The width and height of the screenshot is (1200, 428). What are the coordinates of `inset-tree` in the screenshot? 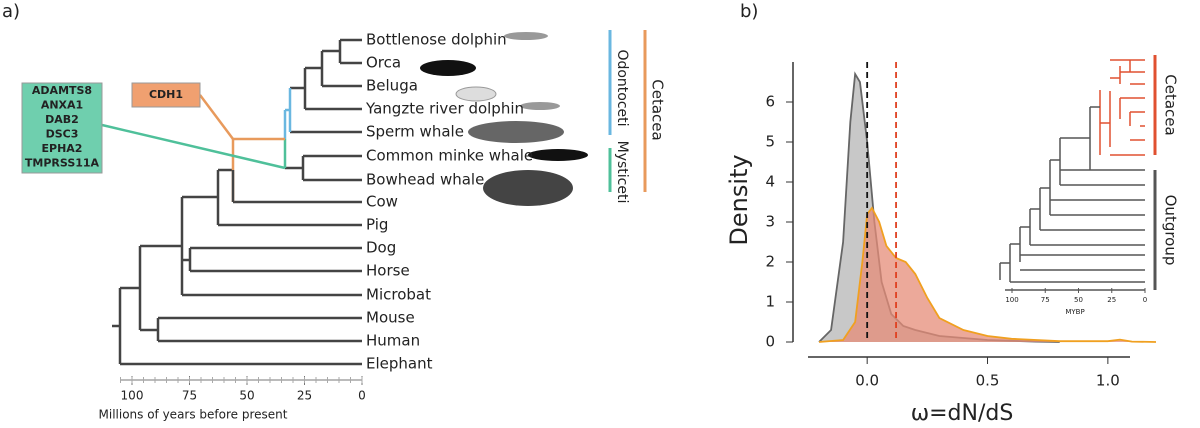 It's located at (1078, 173).